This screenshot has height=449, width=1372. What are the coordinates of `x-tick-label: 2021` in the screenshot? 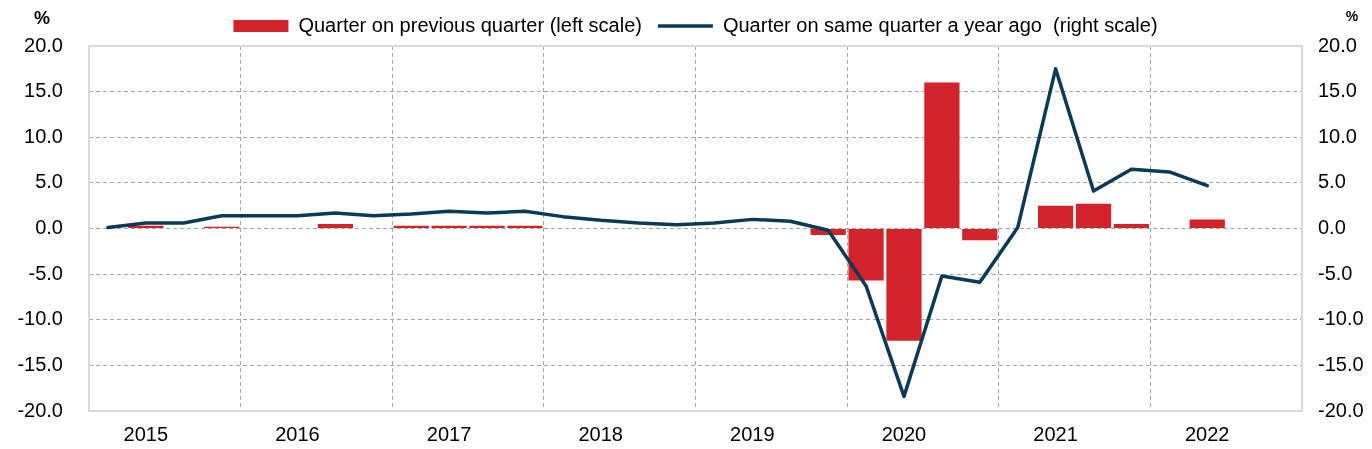 It's located at (1055, 433).